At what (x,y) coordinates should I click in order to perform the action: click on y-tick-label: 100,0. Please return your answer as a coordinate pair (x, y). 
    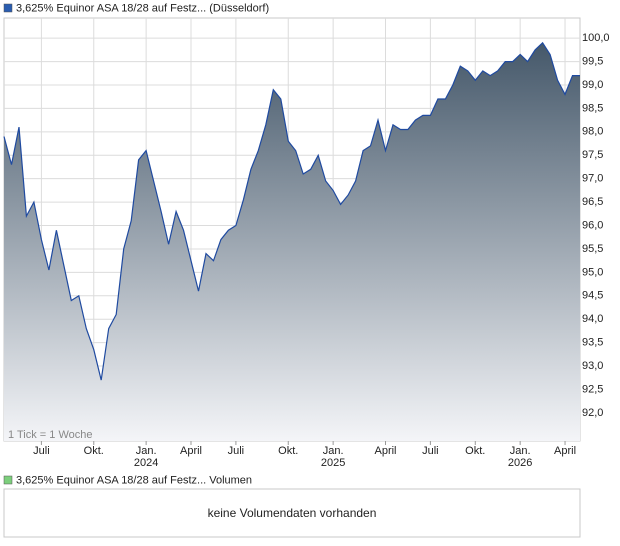
    Looking at the image, I should click on (596, 38).